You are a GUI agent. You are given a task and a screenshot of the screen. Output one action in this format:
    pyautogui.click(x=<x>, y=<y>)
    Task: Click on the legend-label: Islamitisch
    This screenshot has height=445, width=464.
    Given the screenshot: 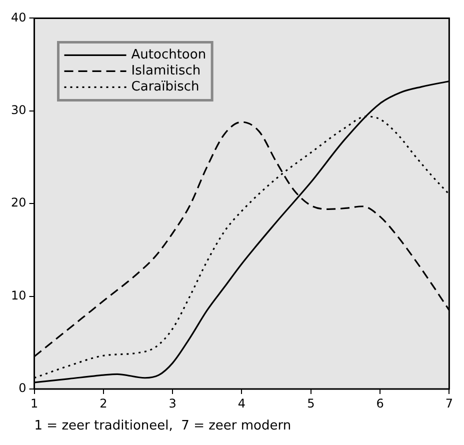 What is the action you would take?
    pyautogui.click(x=166, y=71)
    